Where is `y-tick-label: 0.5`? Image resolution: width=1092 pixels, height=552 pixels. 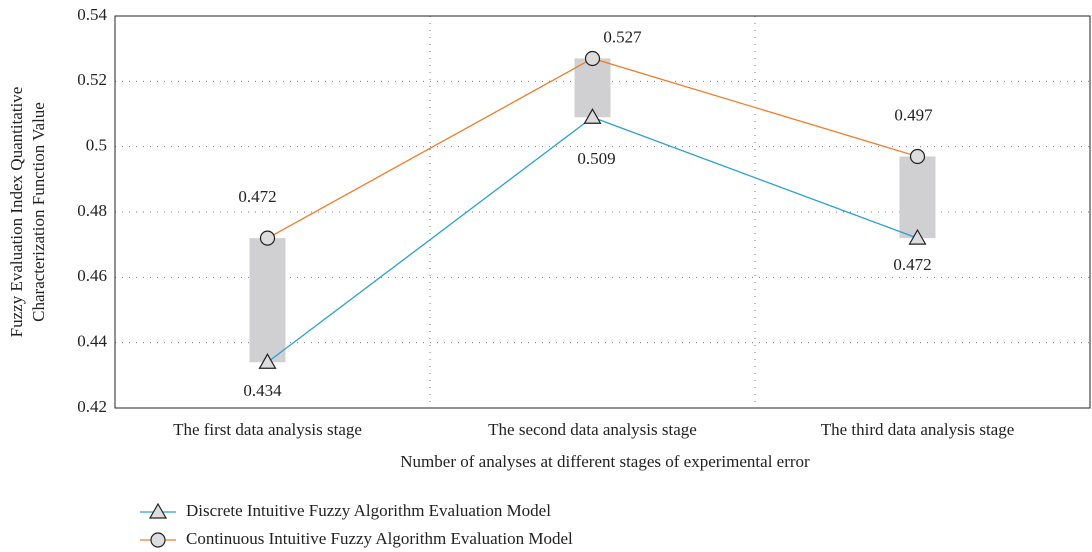
y-tick-label: 0.5 is located at coordinates (96, 145).